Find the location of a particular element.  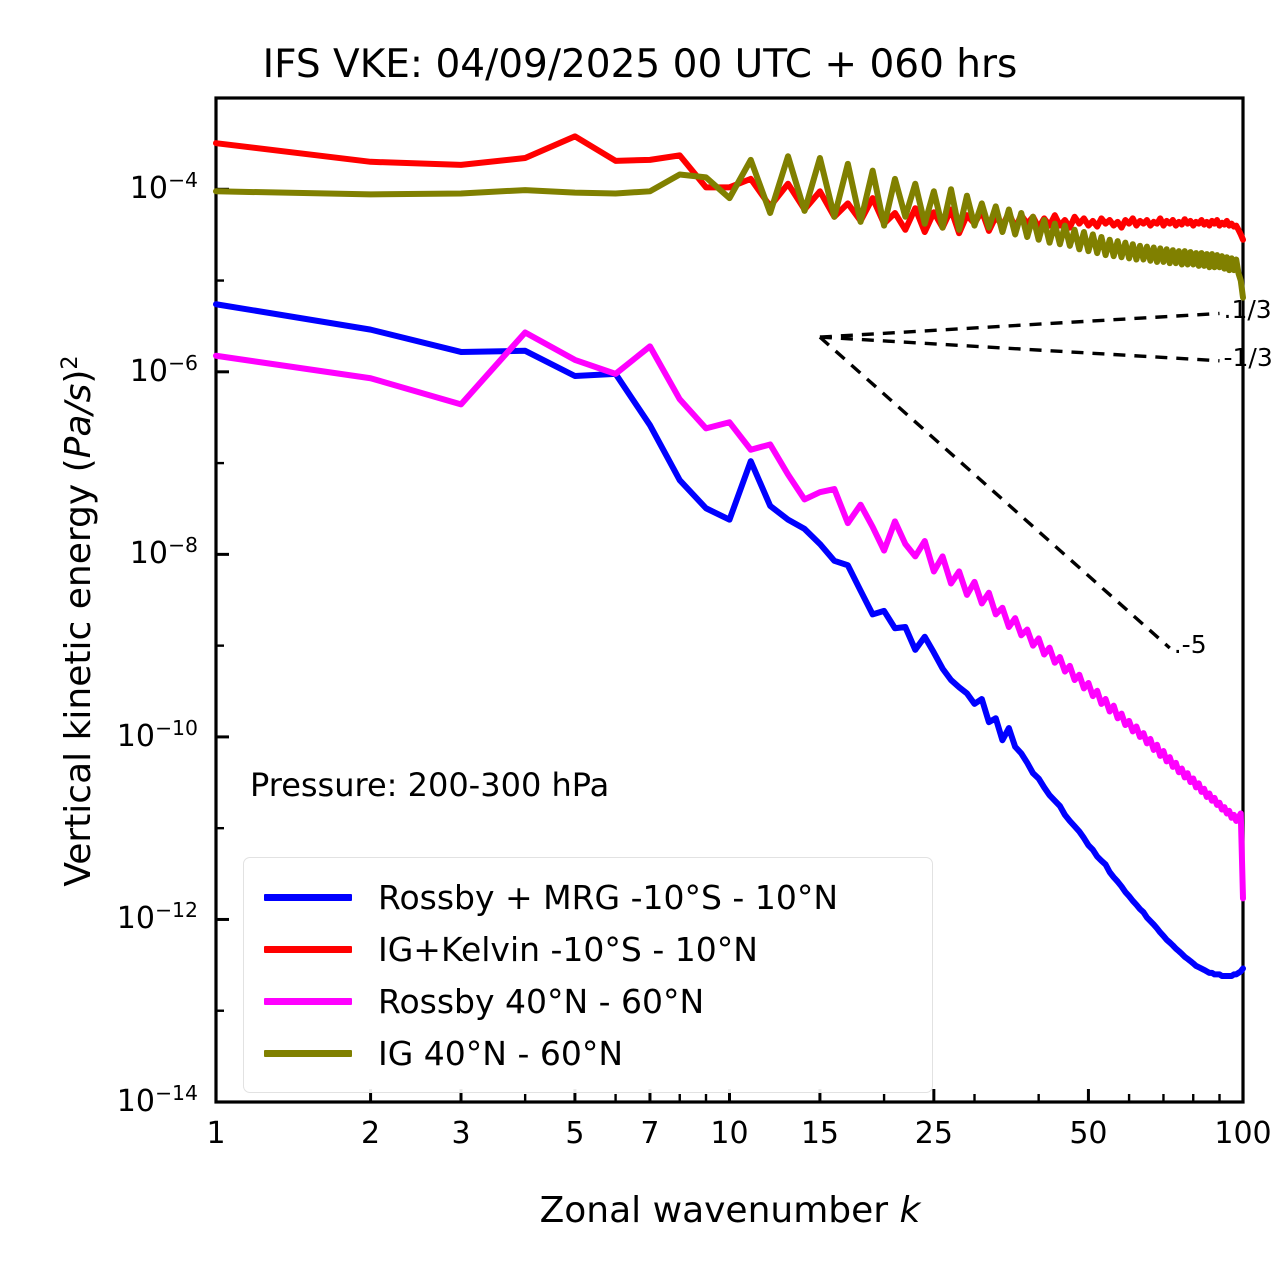

pressure-annotation: Pressure: 200-300 hPa is located at coordinates (430, 785).